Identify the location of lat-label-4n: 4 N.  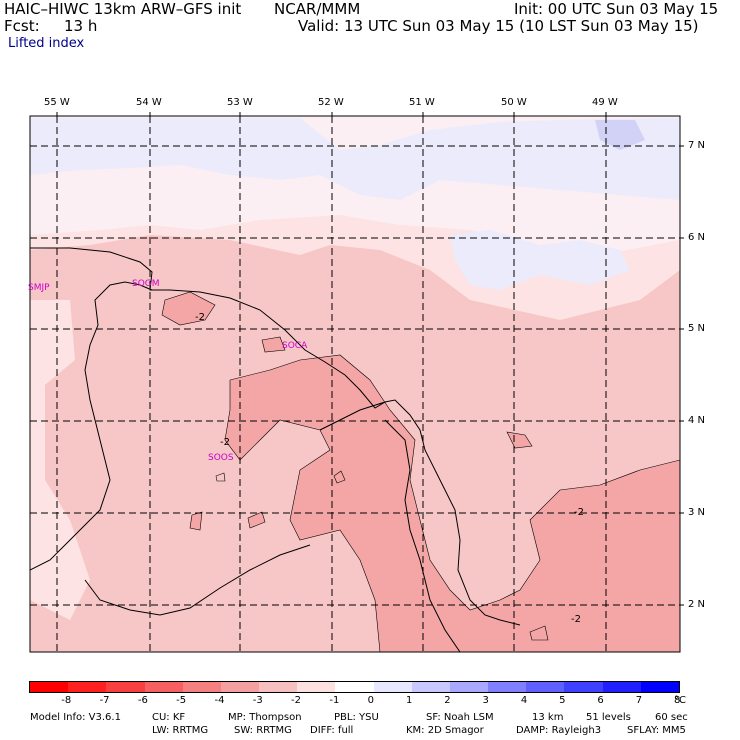
(697, 420).